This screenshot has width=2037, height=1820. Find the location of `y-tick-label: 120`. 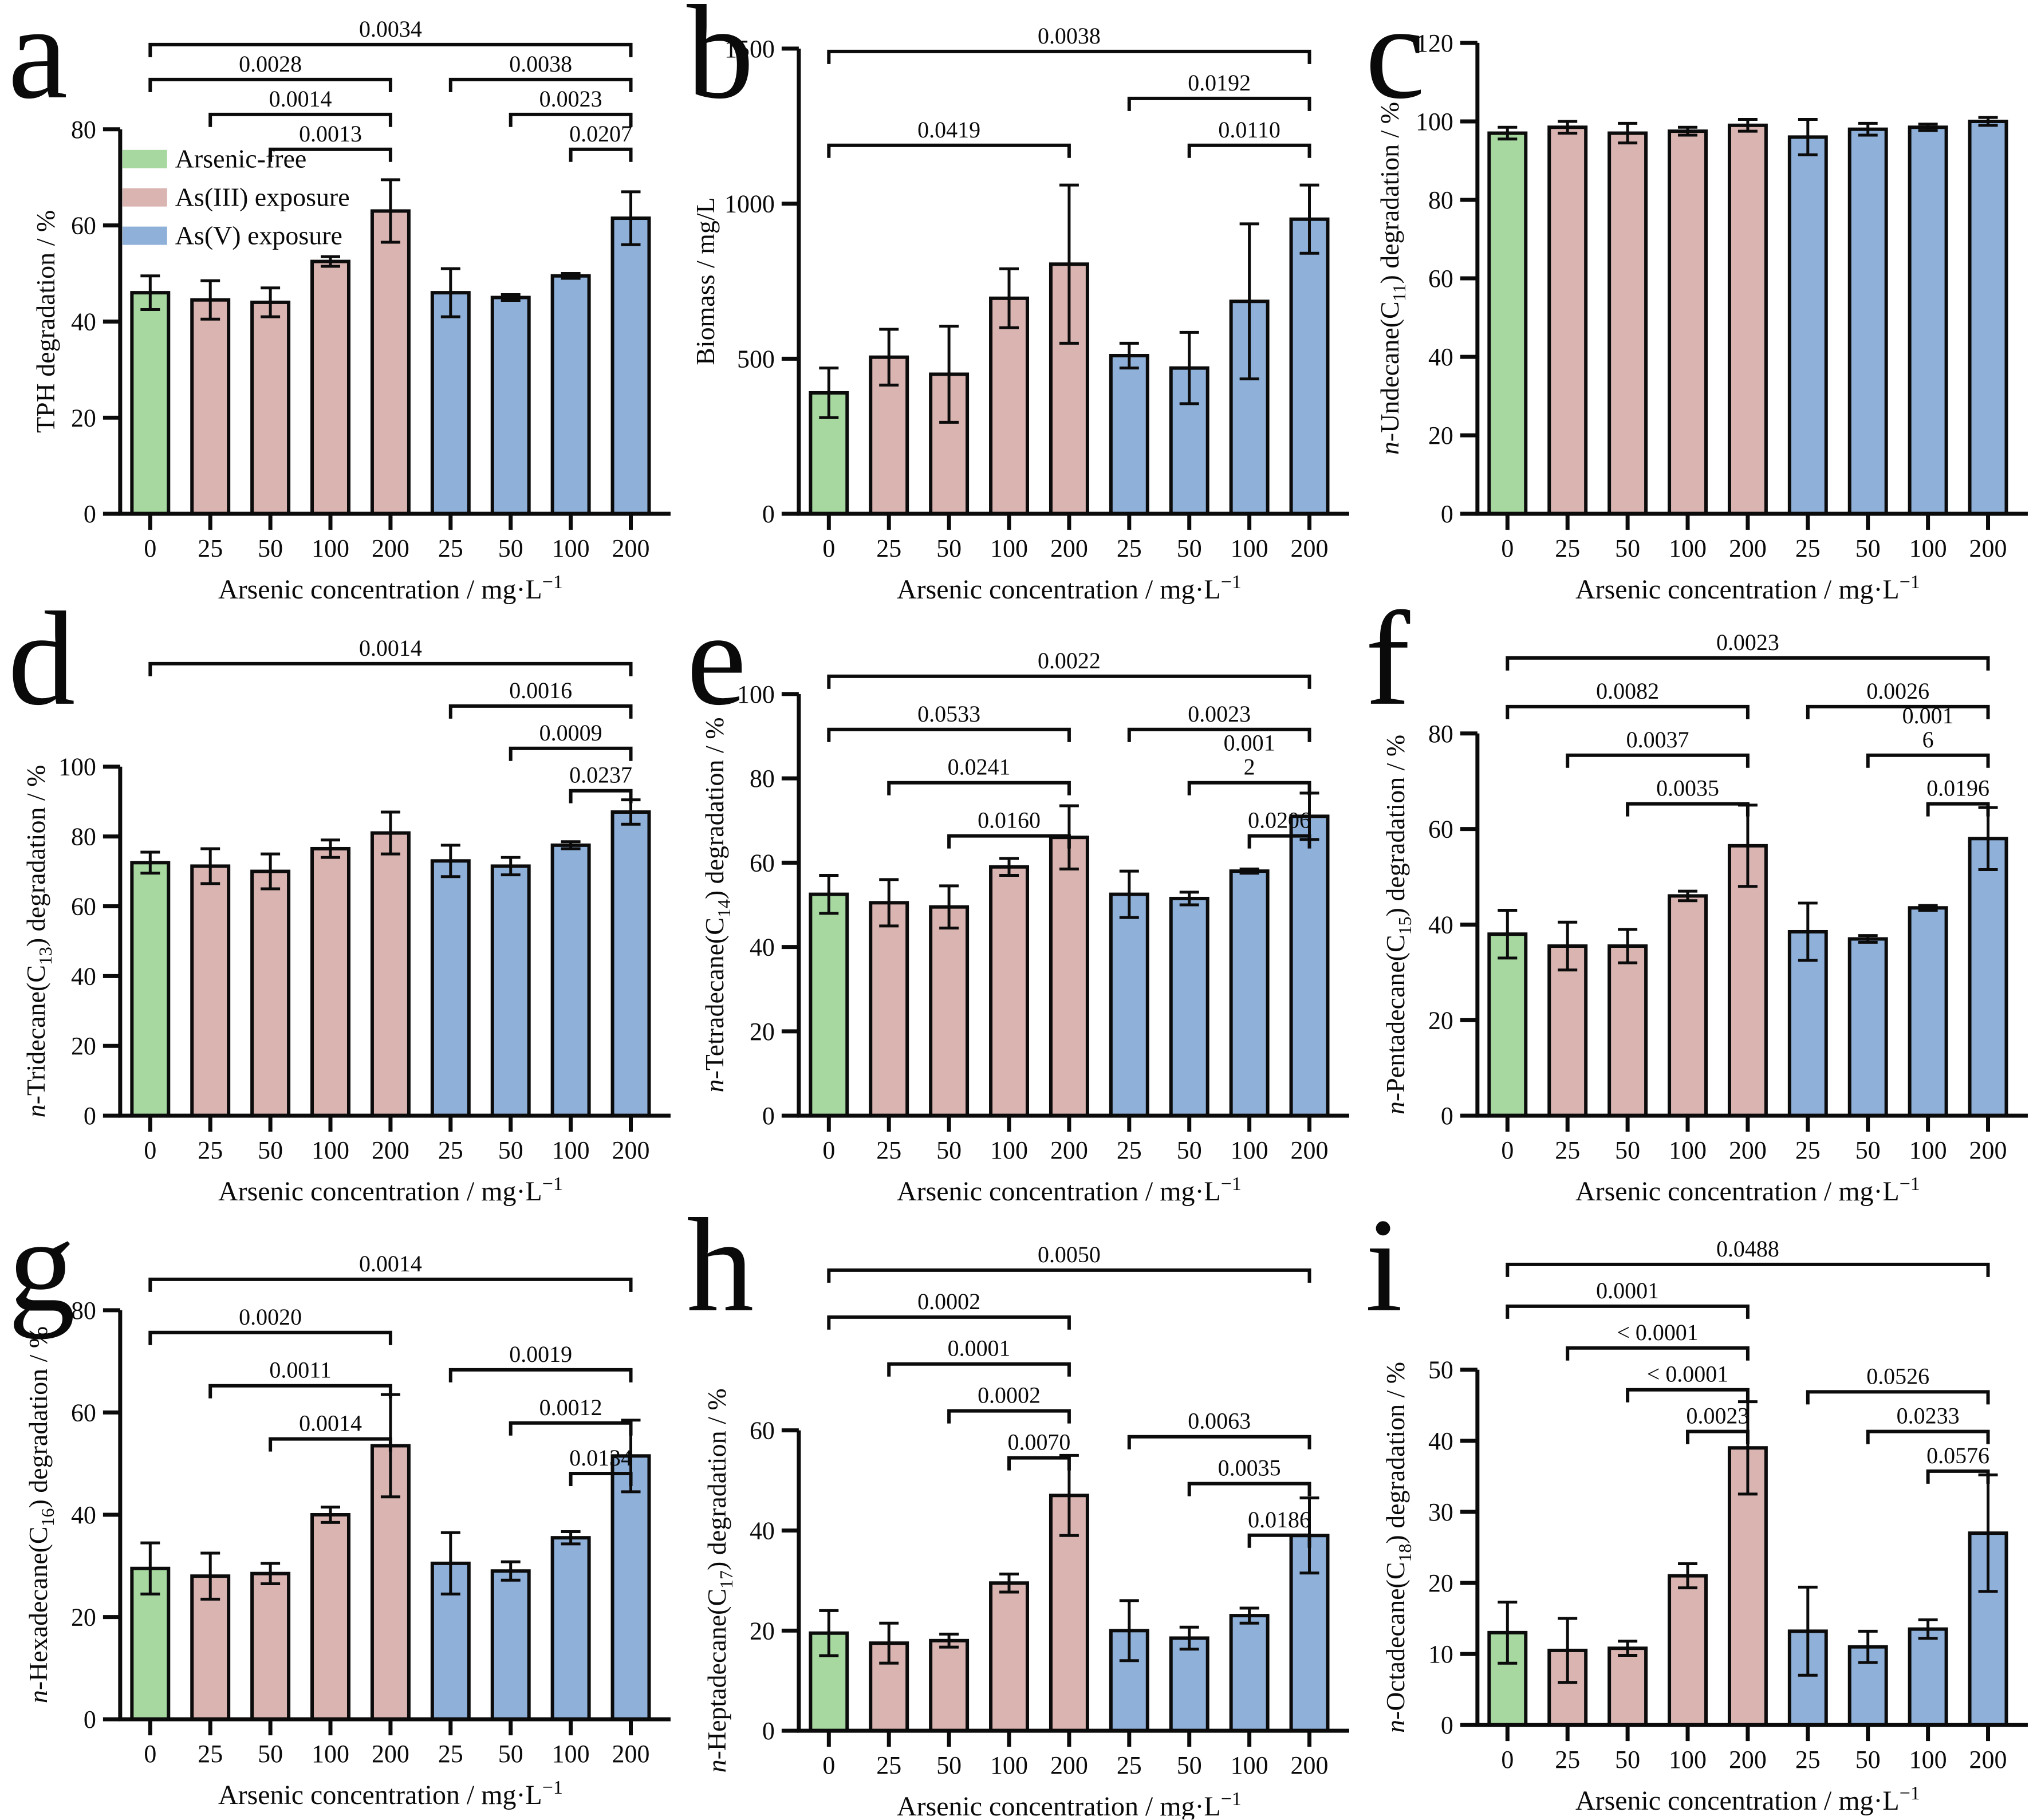

y-tick-label: 120 is located at coordinates (1434, 43).